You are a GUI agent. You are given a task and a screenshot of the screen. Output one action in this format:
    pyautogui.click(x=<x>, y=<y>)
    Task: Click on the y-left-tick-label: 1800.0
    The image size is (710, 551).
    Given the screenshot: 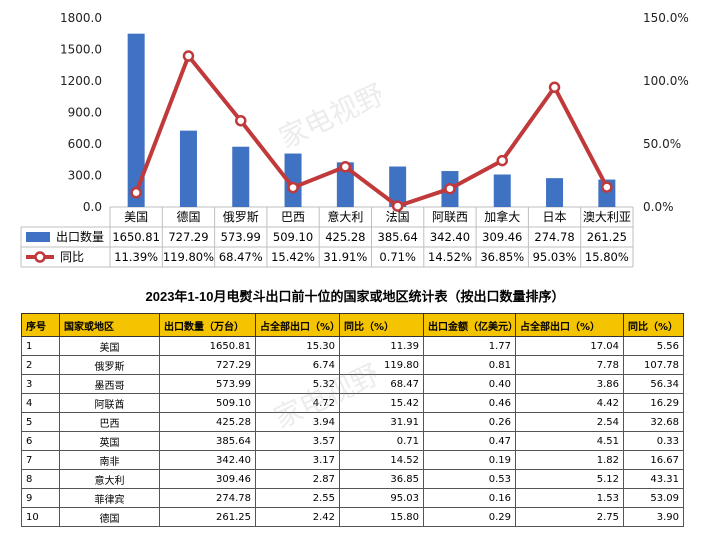 What is the action you would take?
    pyautogui.click(x=81, y=18)
    